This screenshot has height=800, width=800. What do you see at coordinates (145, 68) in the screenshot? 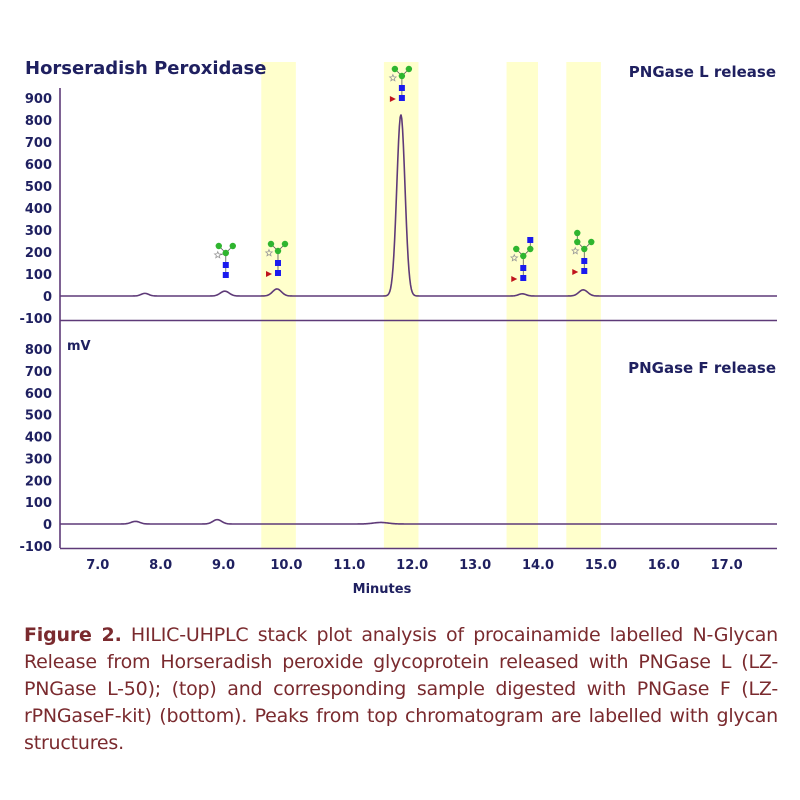
I see `chart-title: Horseradish Peroxidase` at bounding box center [145, 68].